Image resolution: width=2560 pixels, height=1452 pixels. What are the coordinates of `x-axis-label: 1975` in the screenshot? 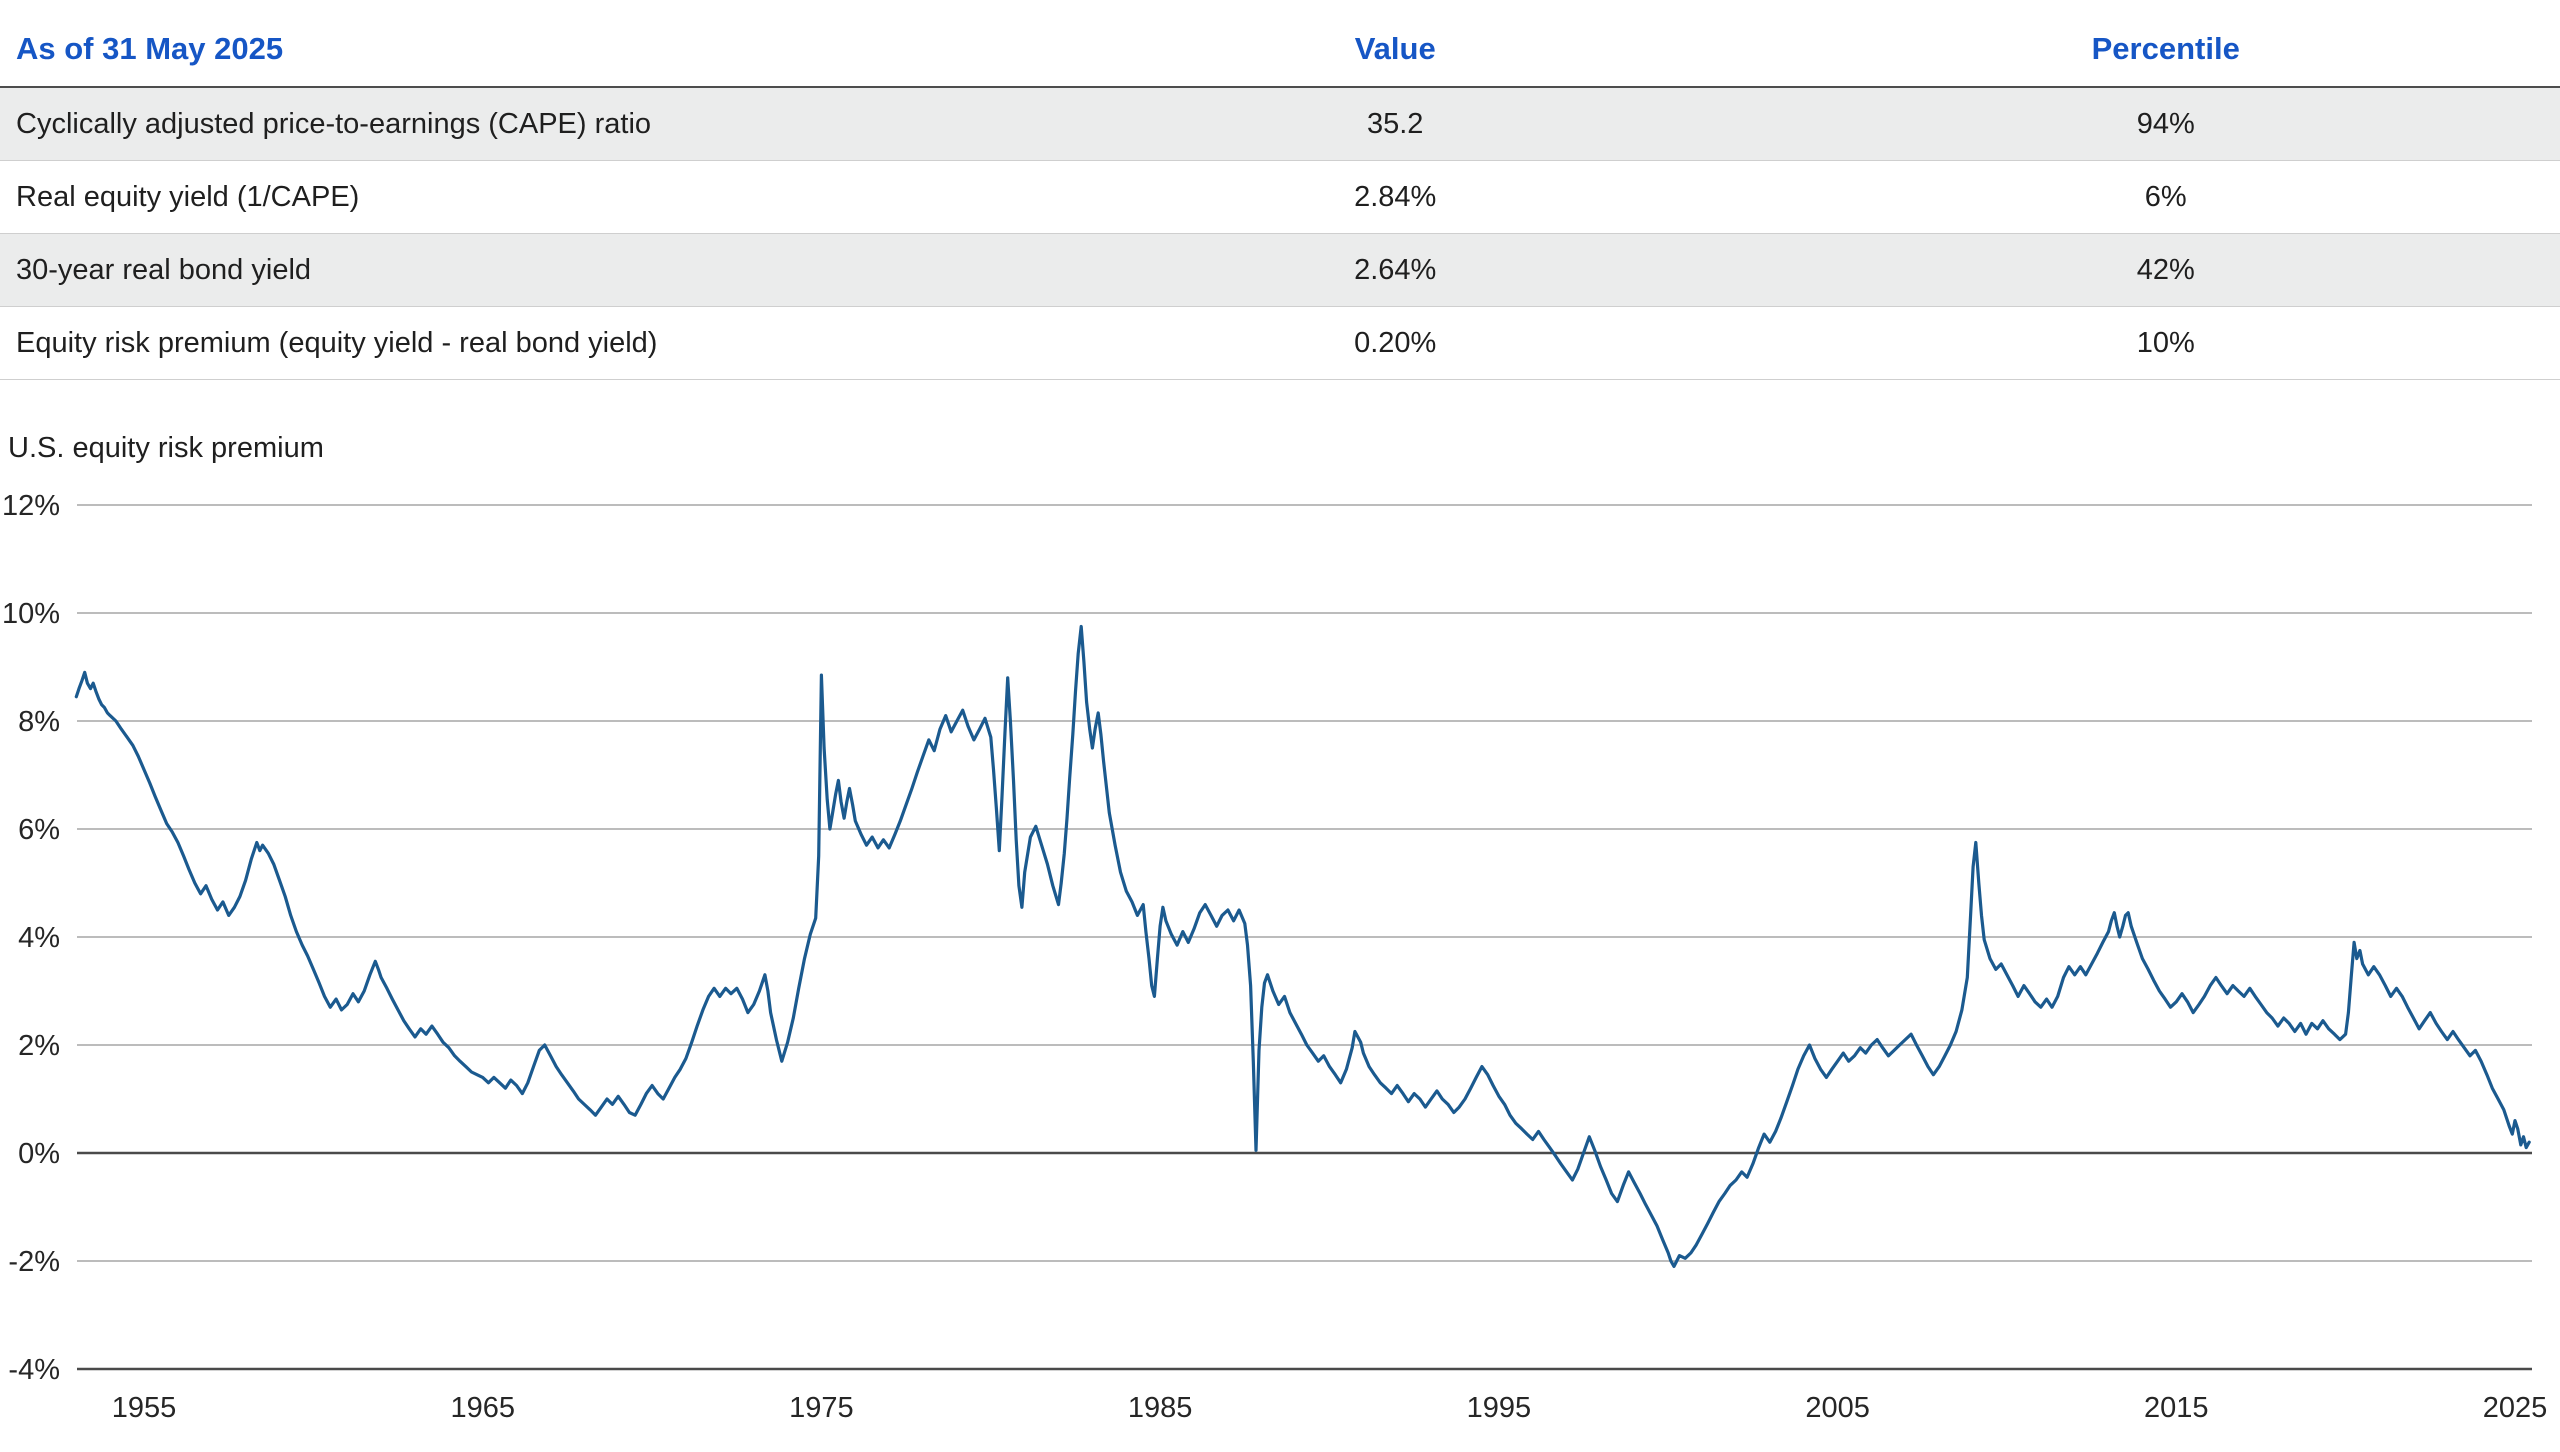 It's located at (821, 1408).